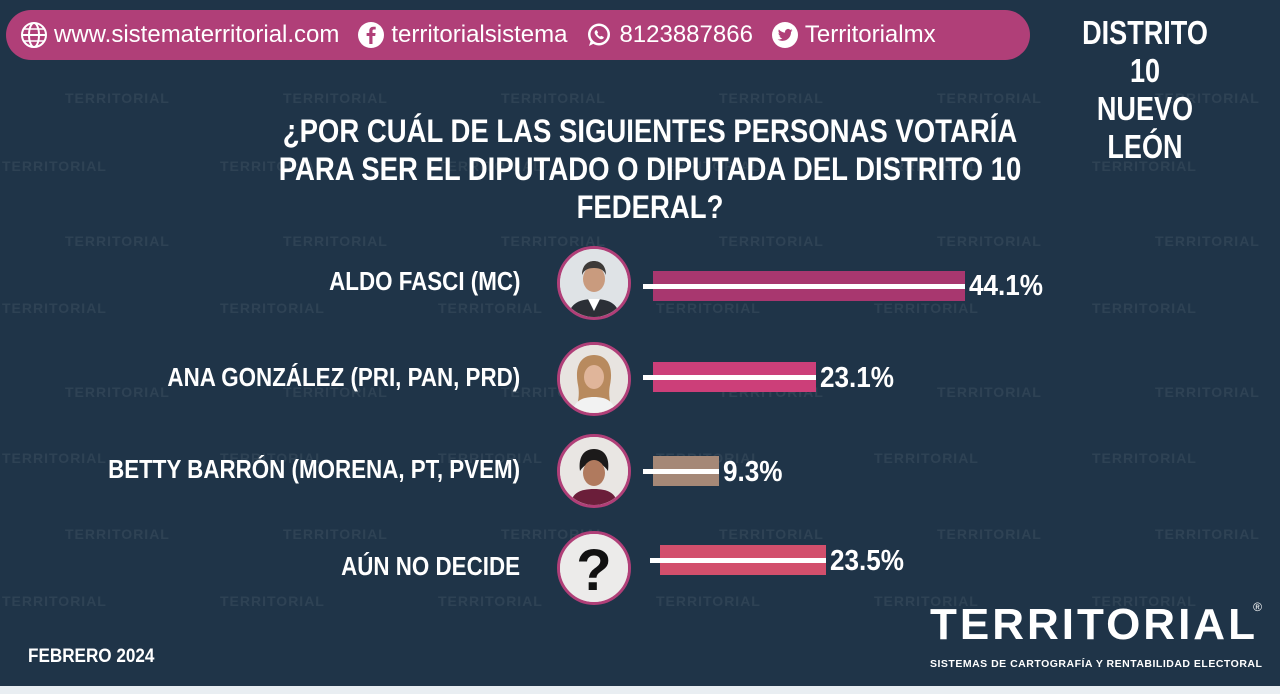 The image size is (1280, 694). I want to click on bar-aun-no-decide, so click(738, 560).